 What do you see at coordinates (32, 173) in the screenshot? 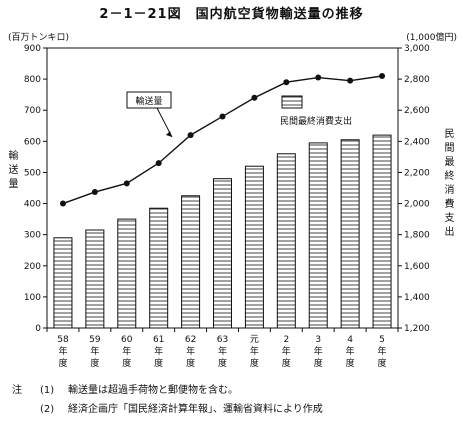
I see `left-tick-label: 500` at bounding box center [32, 173].